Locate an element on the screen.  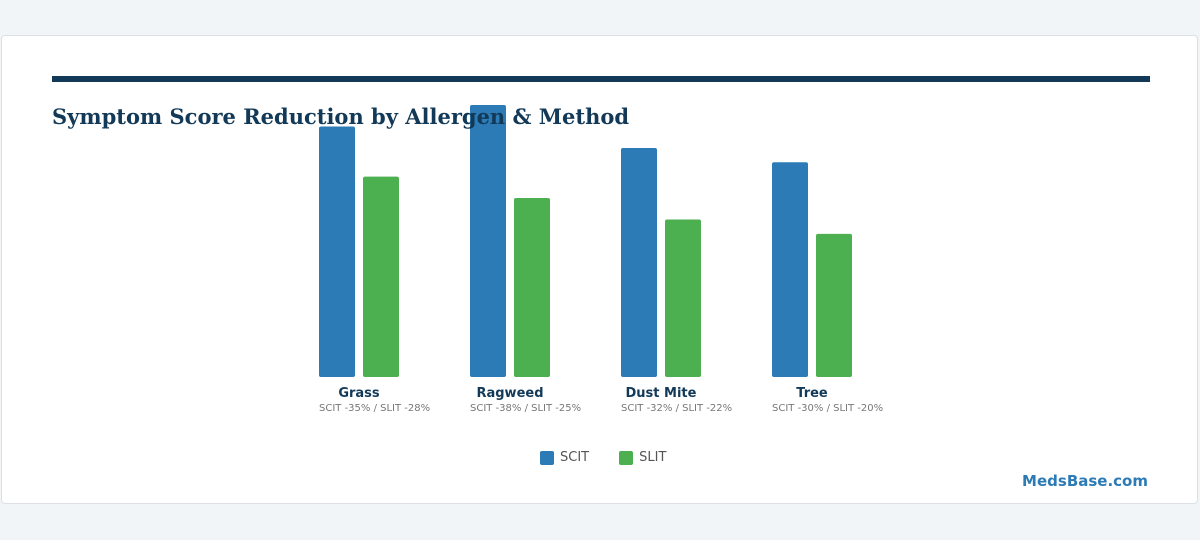
legend-label-slit: SLIT is located at coordinates (653, 457).